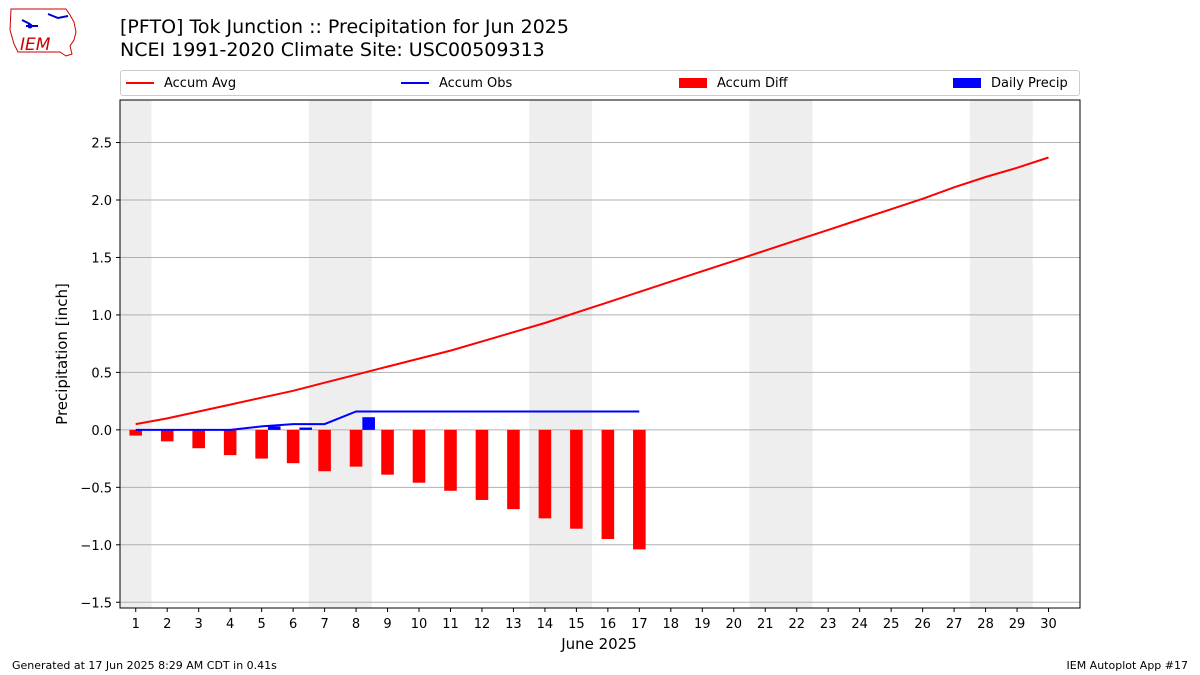  What do you see at coordinates (419, 624) in the screenshot?
I see `x-tick-label: 10` at bounding box center [419, 624].